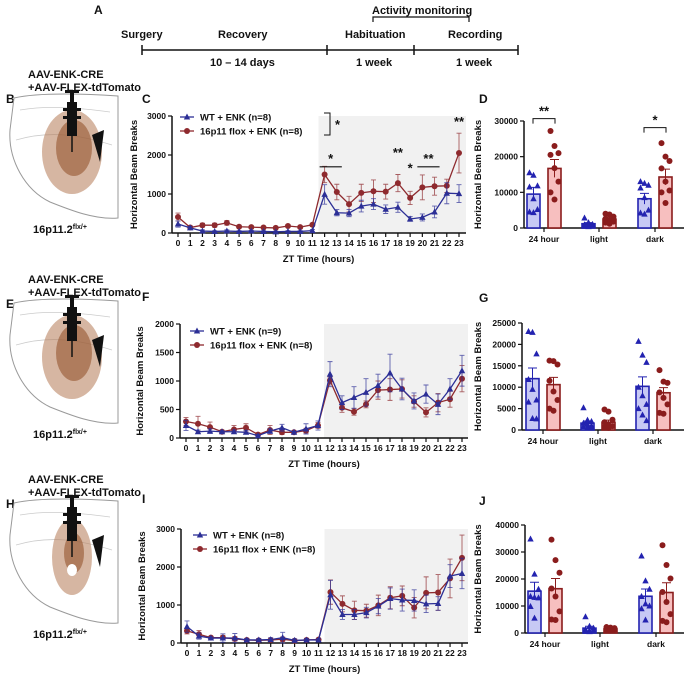  I want to click on lesion-spot-icon, so click(72, 570).